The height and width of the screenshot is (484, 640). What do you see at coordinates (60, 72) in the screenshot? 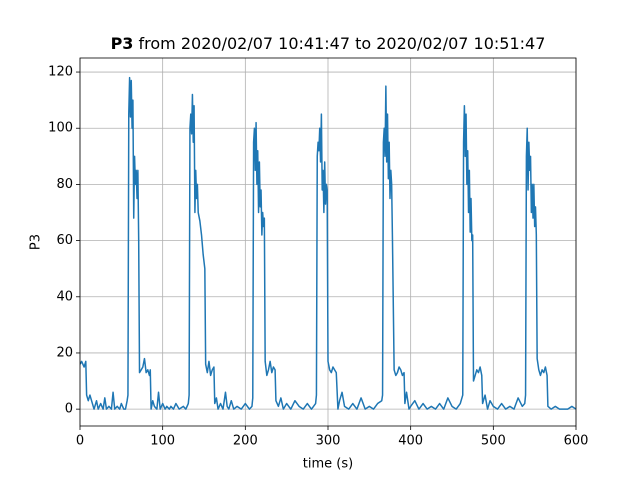
I see `y-tick-label: 120` at bounding box center [60, 72].